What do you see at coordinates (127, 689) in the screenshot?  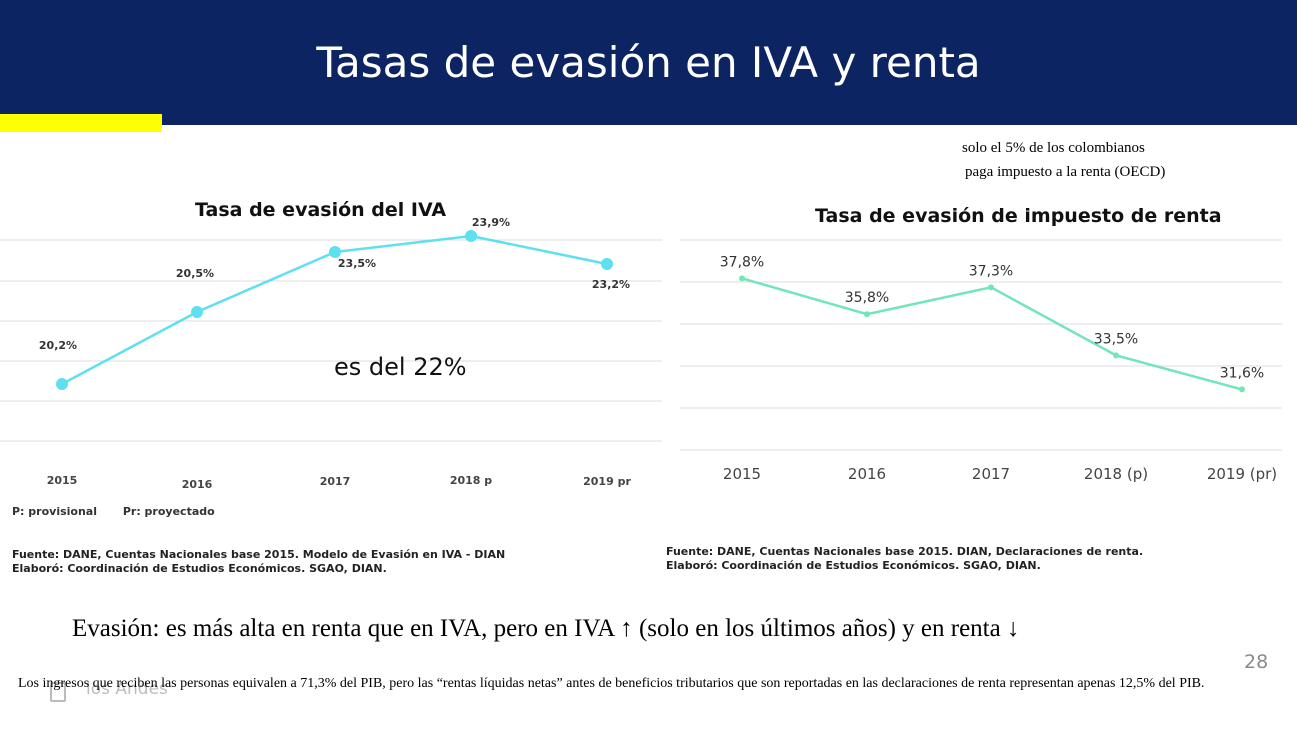 I see `logo-text: los Andes` at bounding box center [127, 689].